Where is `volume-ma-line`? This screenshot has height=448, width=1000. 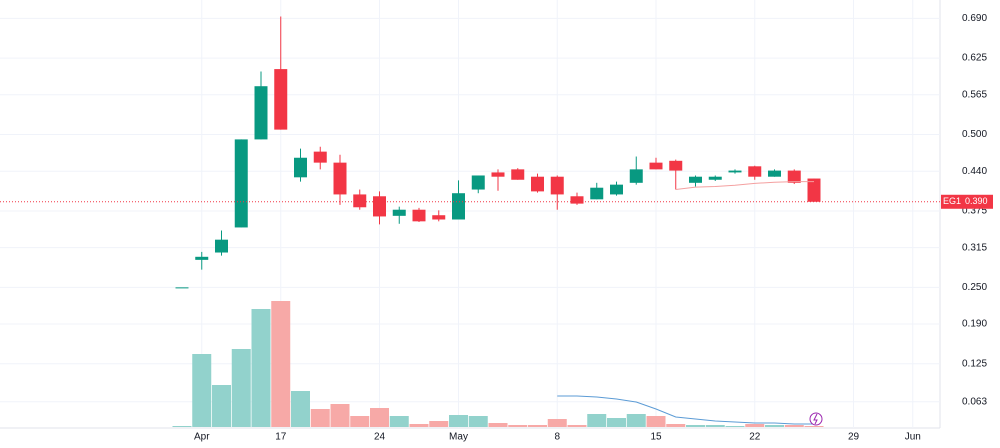 volume-ma-line is located at coordinates (685, 410).